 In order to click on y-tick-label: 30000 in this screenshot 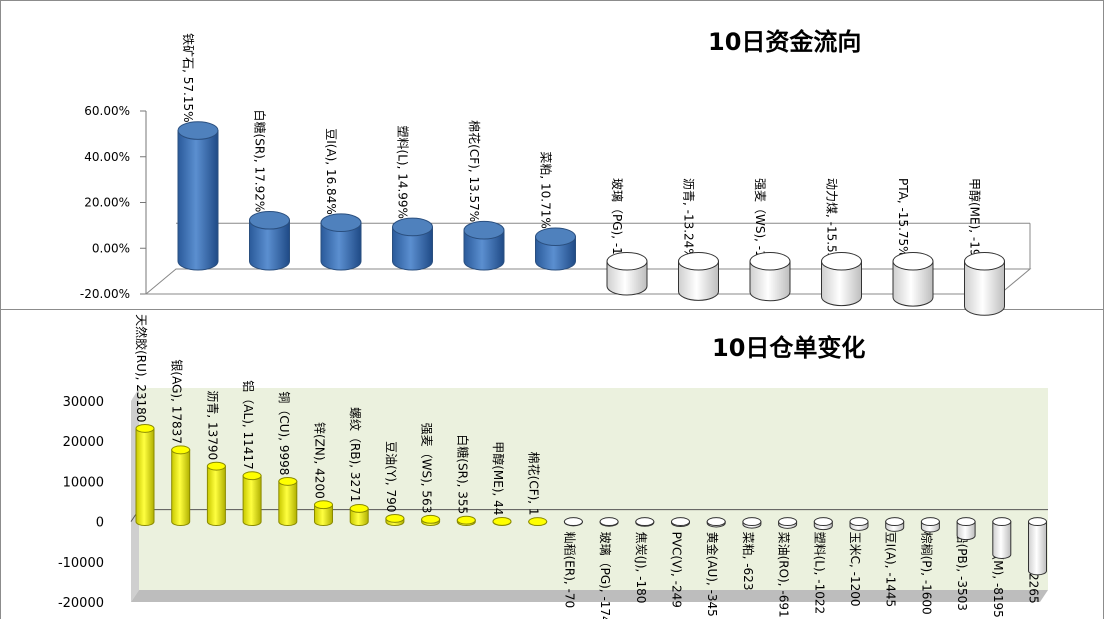, I will do `click(83, 402)`.